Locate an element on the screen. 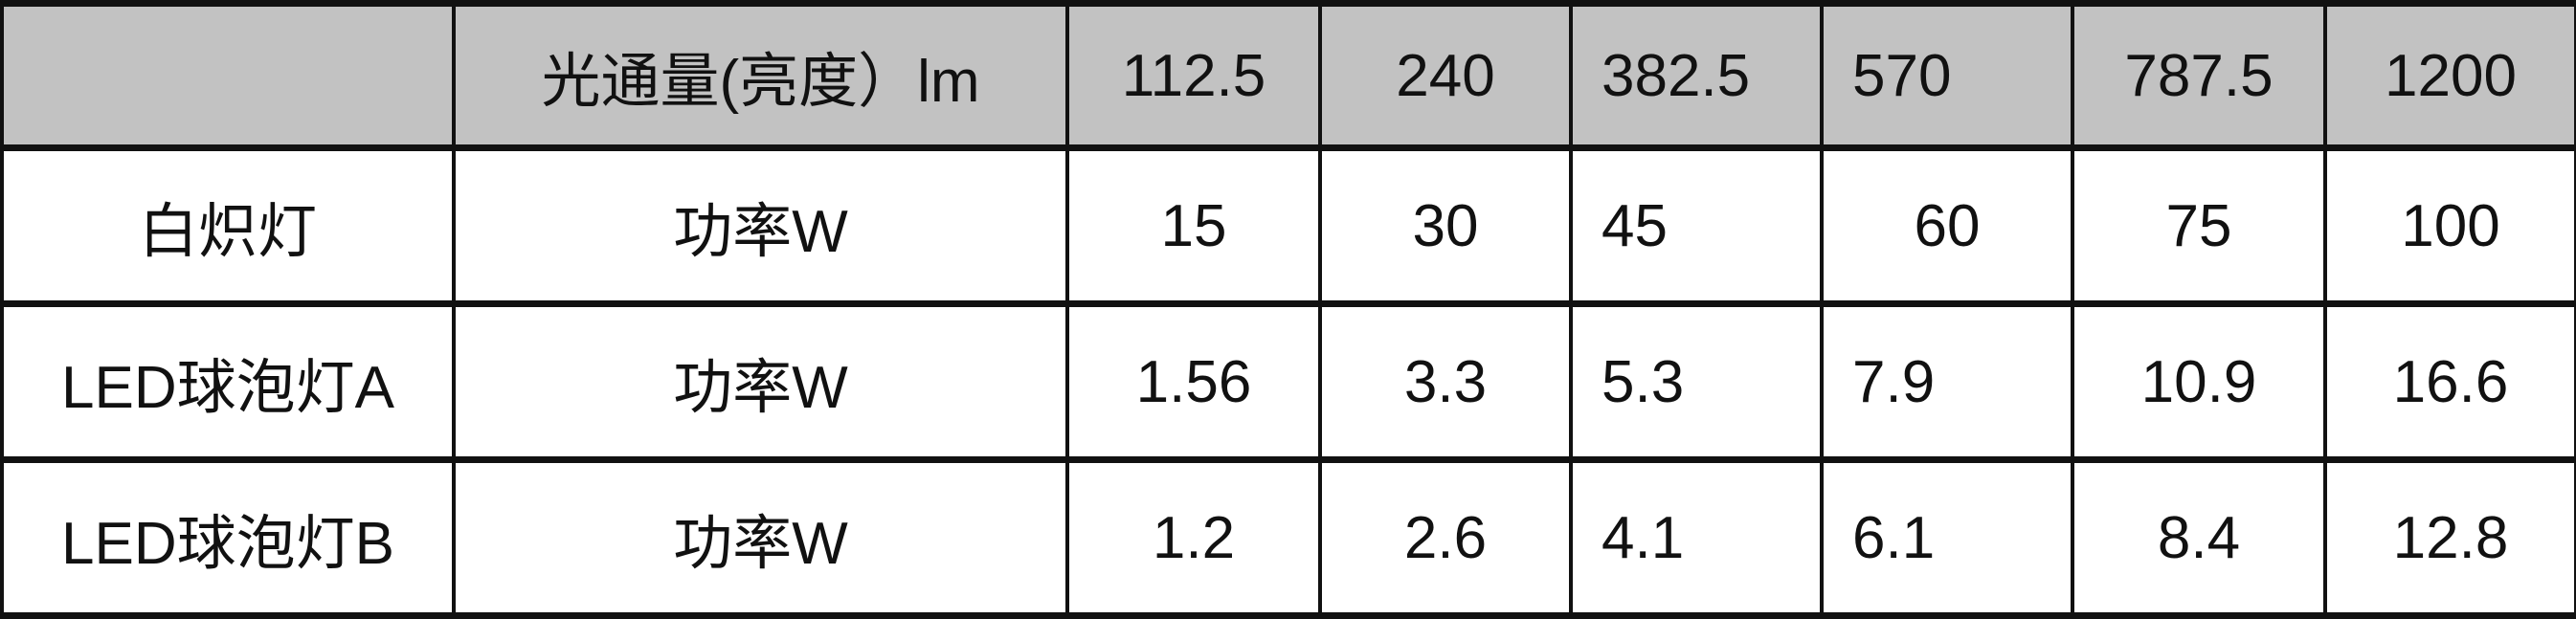  header-value-cell: 382.5 is located at coordinates (1697, 75).